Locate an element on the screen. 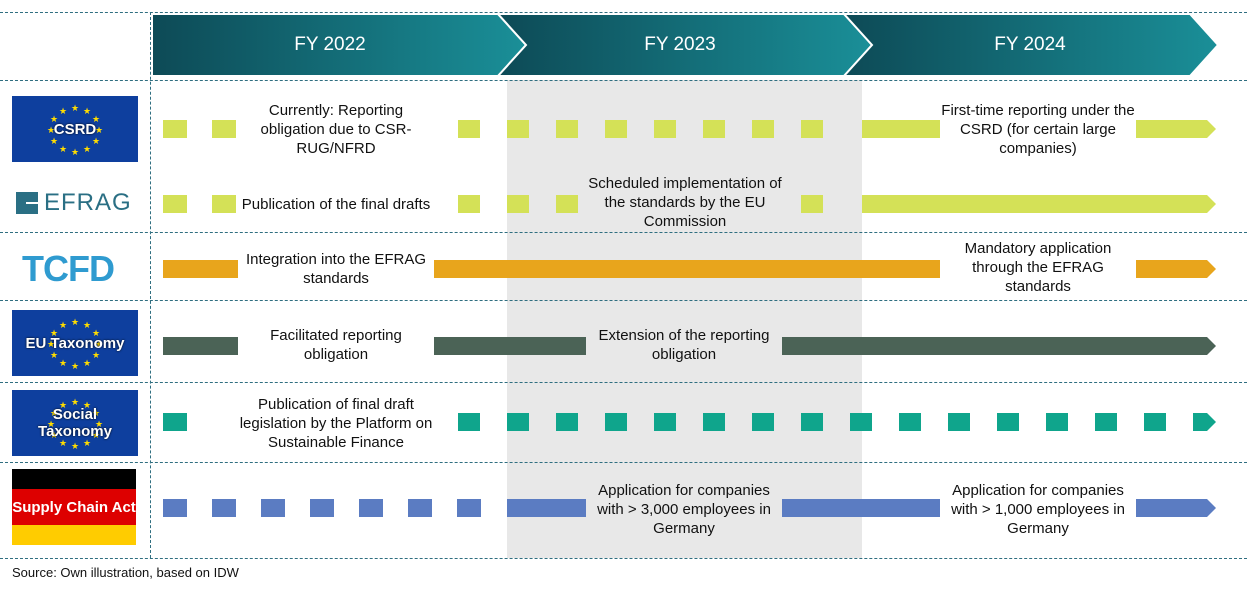 The width and height of the screenshot is (1247, 591). year-label-fy2023: FY 2023 is located at coordinates (680, 44).